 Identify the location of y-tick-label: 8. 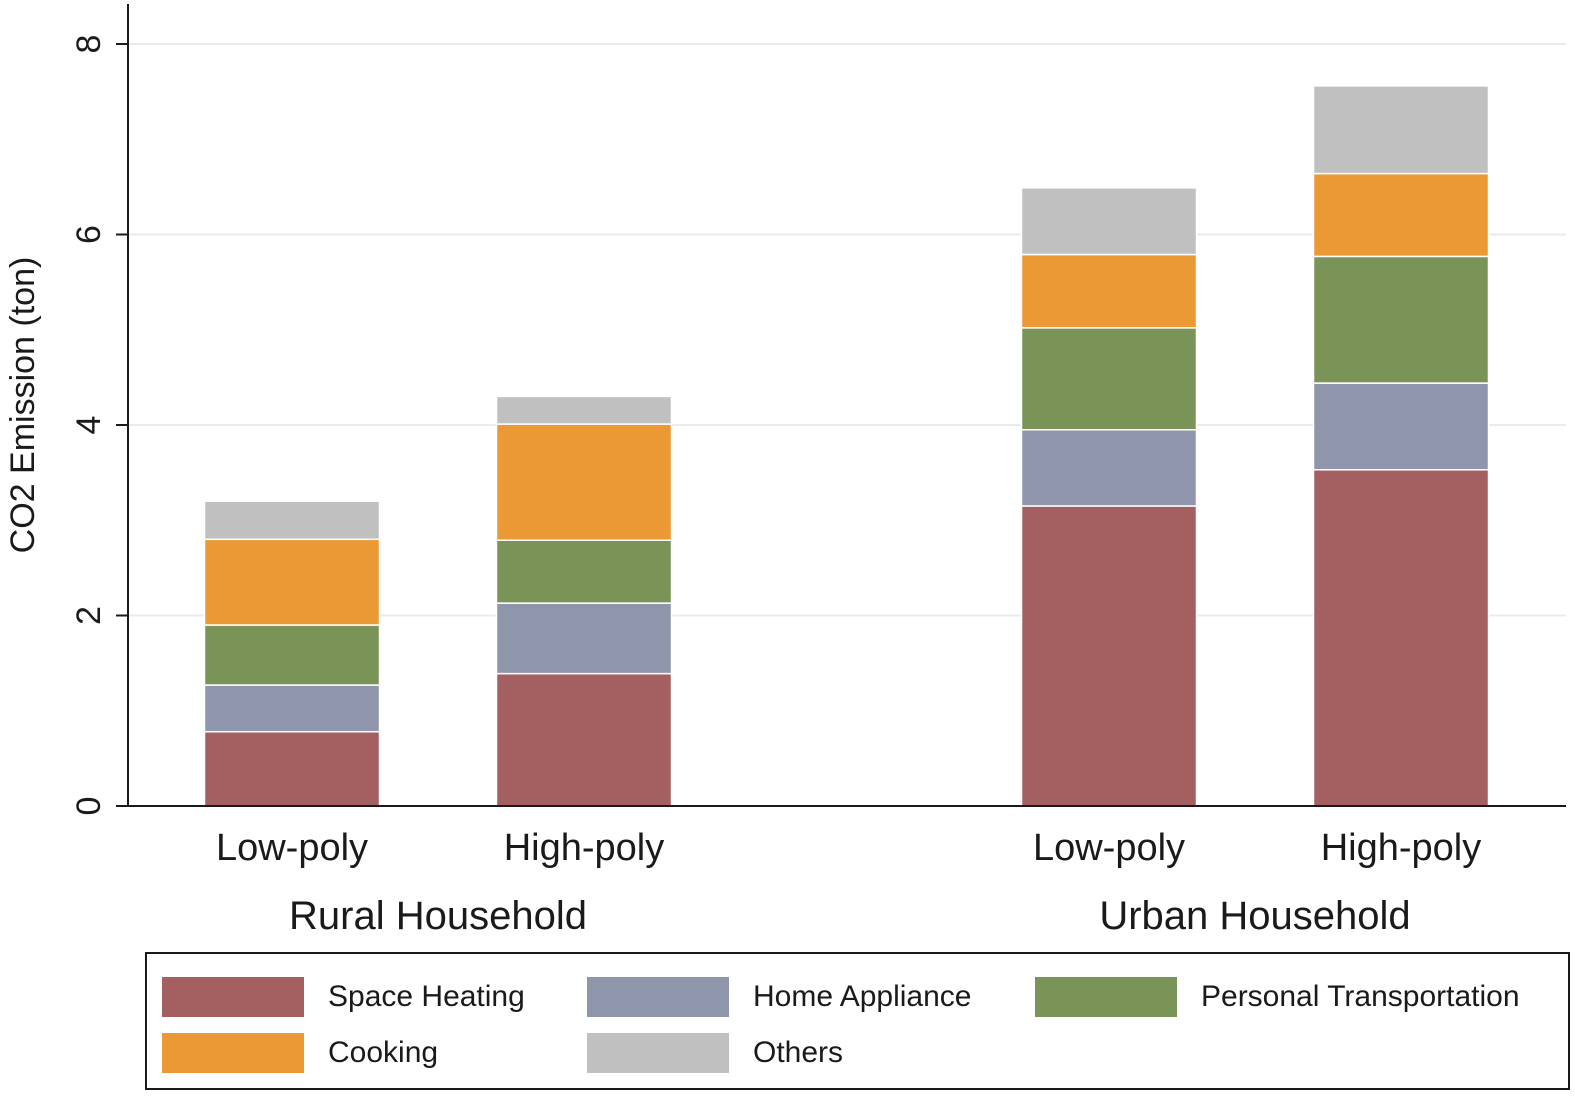
(89, 44).